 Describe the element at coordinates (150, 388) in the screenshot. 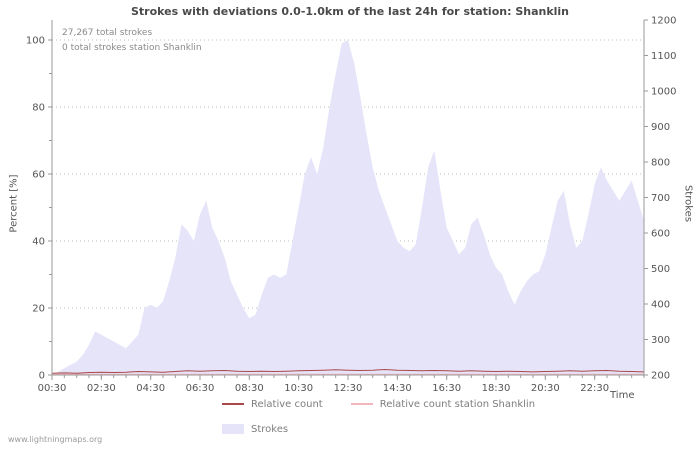

I see `svg-text: 04:30` at that location.